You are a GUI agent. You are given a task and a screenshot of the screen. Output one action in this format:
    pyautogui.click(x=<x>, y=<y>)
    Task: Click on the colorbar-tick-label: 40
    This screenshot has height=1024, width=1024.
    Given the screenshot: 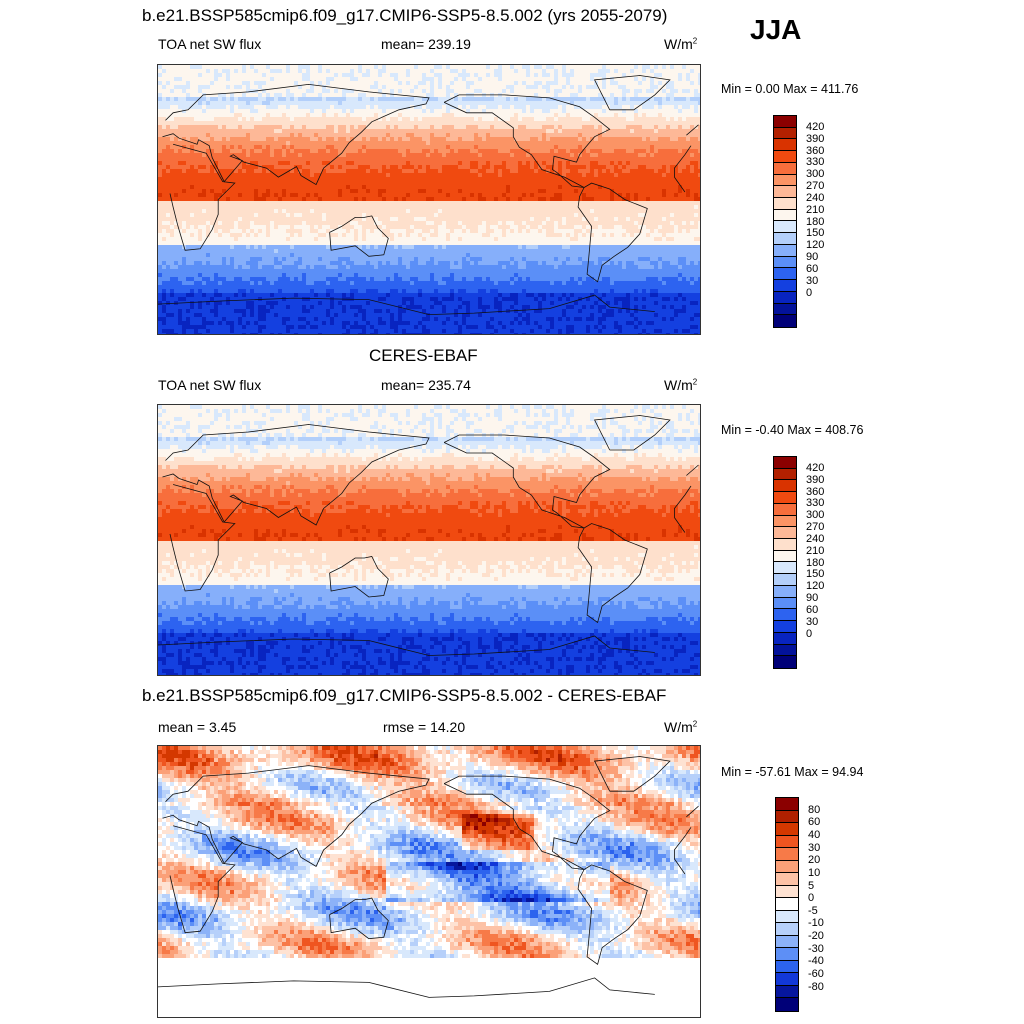 What is the action you would take?
    pyautogui.click(x=814, y=835)
    